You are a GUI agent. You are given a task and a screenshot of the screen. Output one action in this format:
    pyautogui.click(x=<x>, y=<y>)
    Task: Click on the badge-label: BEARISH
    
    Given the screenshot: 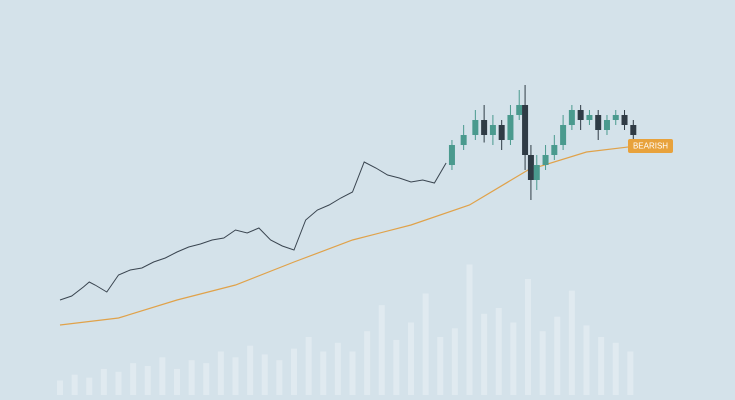 What is the action you would take?
    pyautogui.click(x=650, y=146)
    